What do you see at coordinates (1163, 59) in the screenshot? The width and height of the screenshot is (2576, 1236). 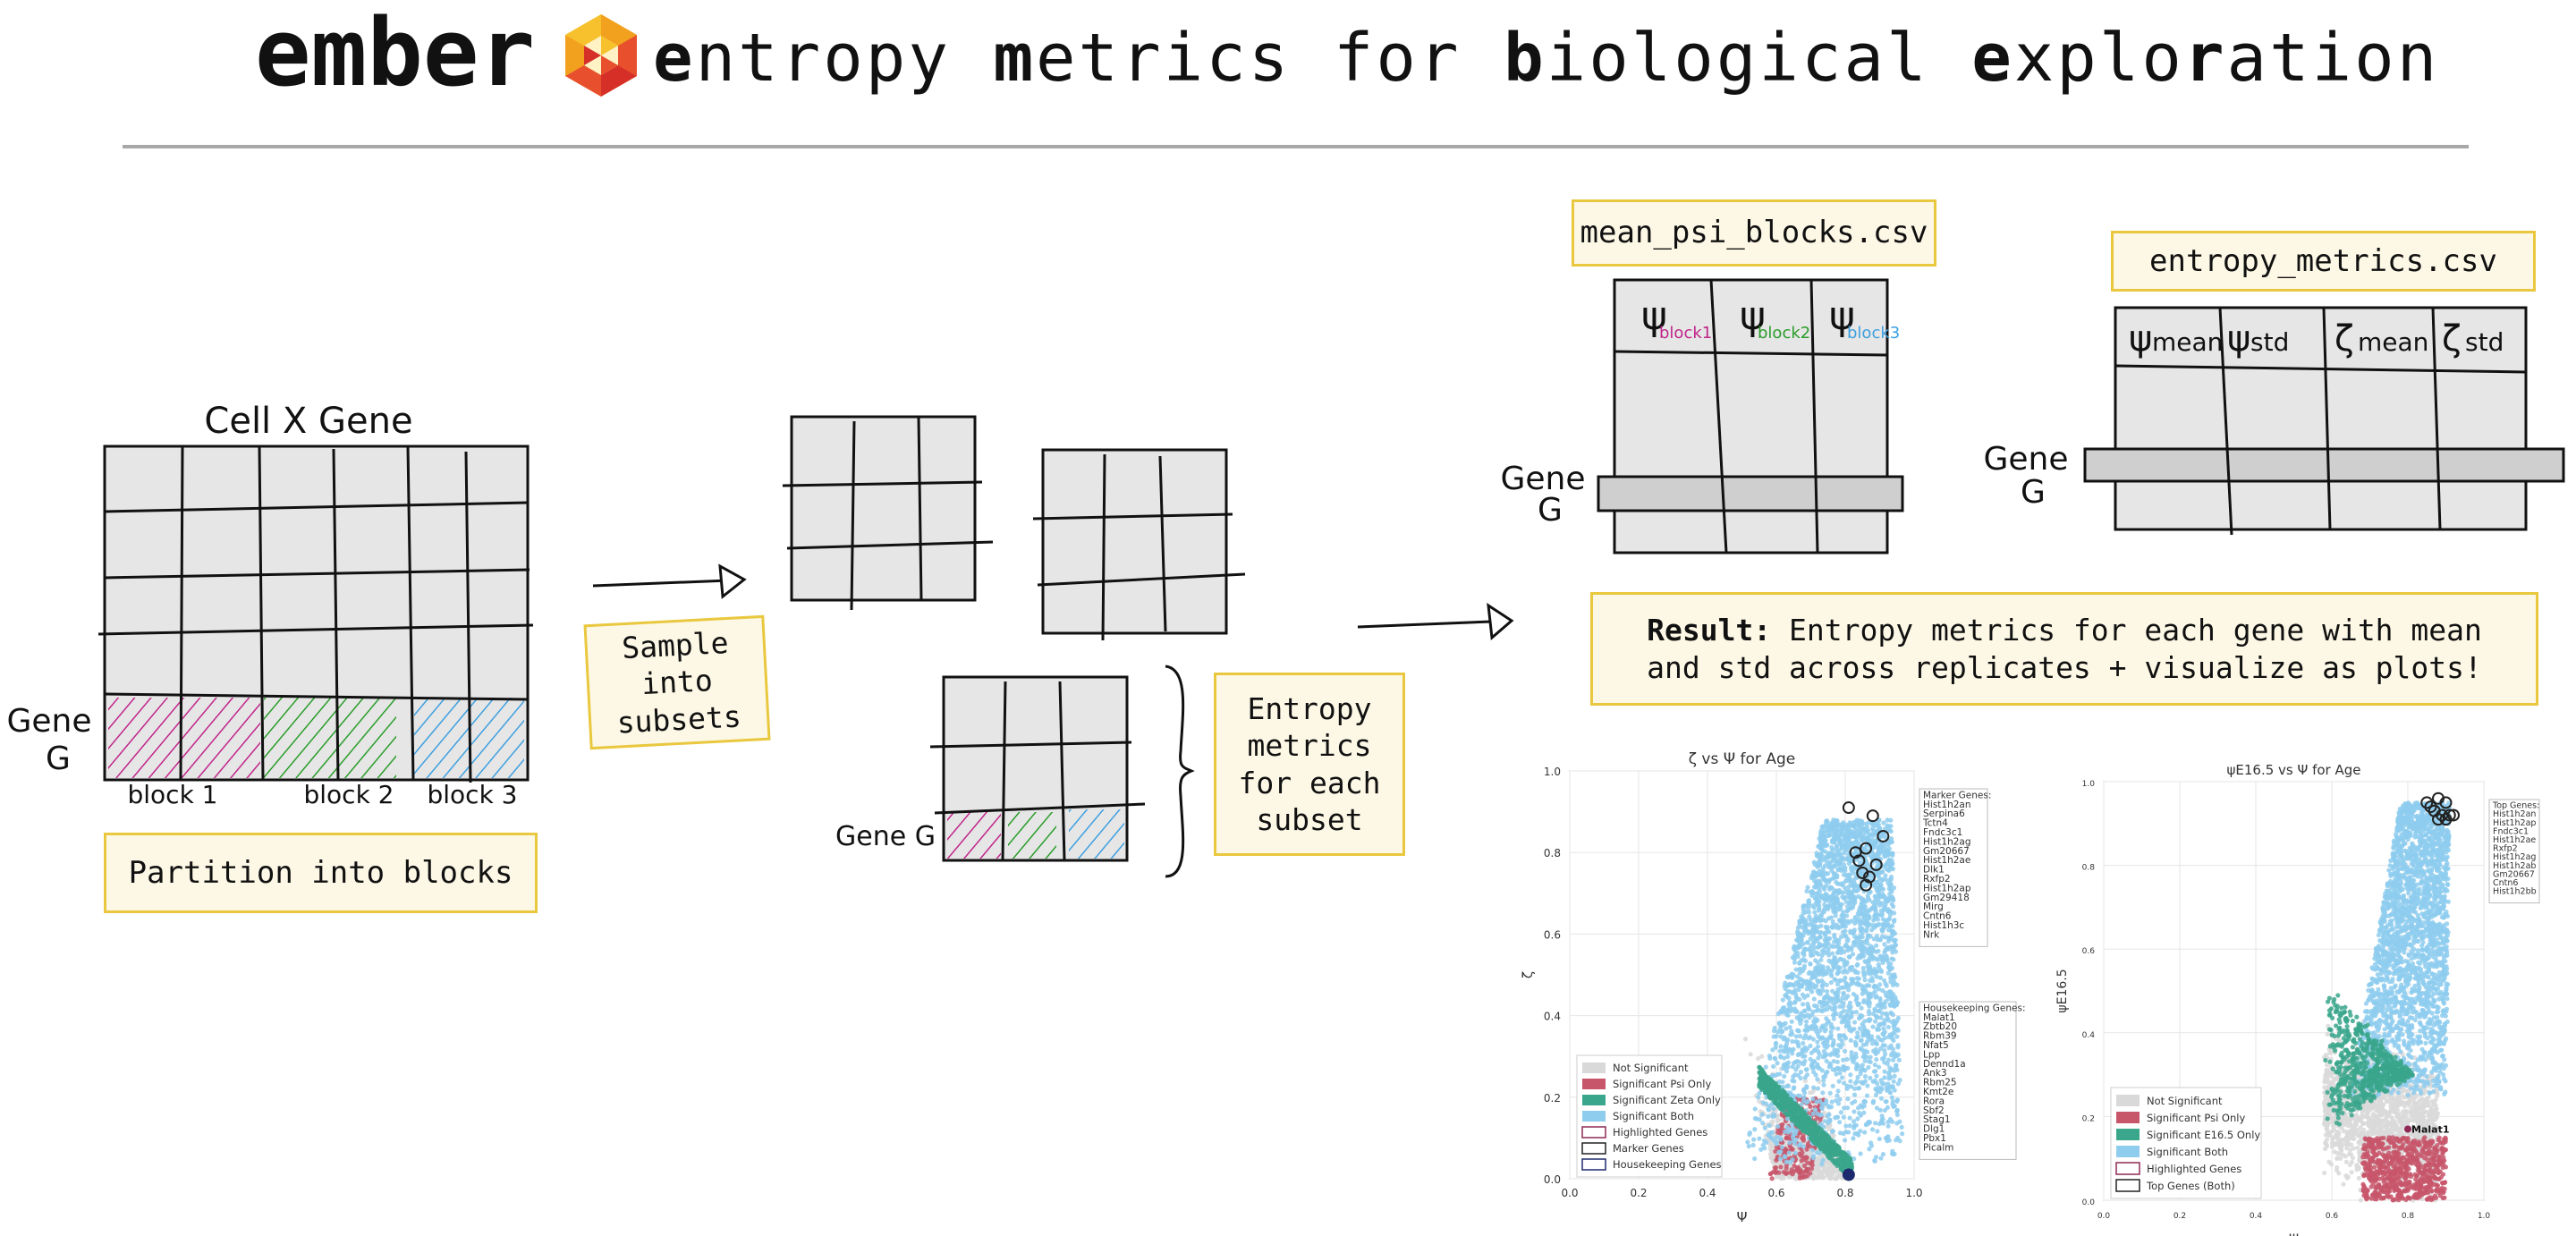 I see `tagline-word: etrics` at bounding box center [1163, 59].